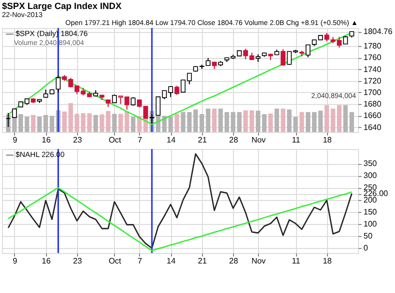 The width and height of the screenshot is (395, 293). I want to click on y-tick-label: 1740, so click(373, 69).